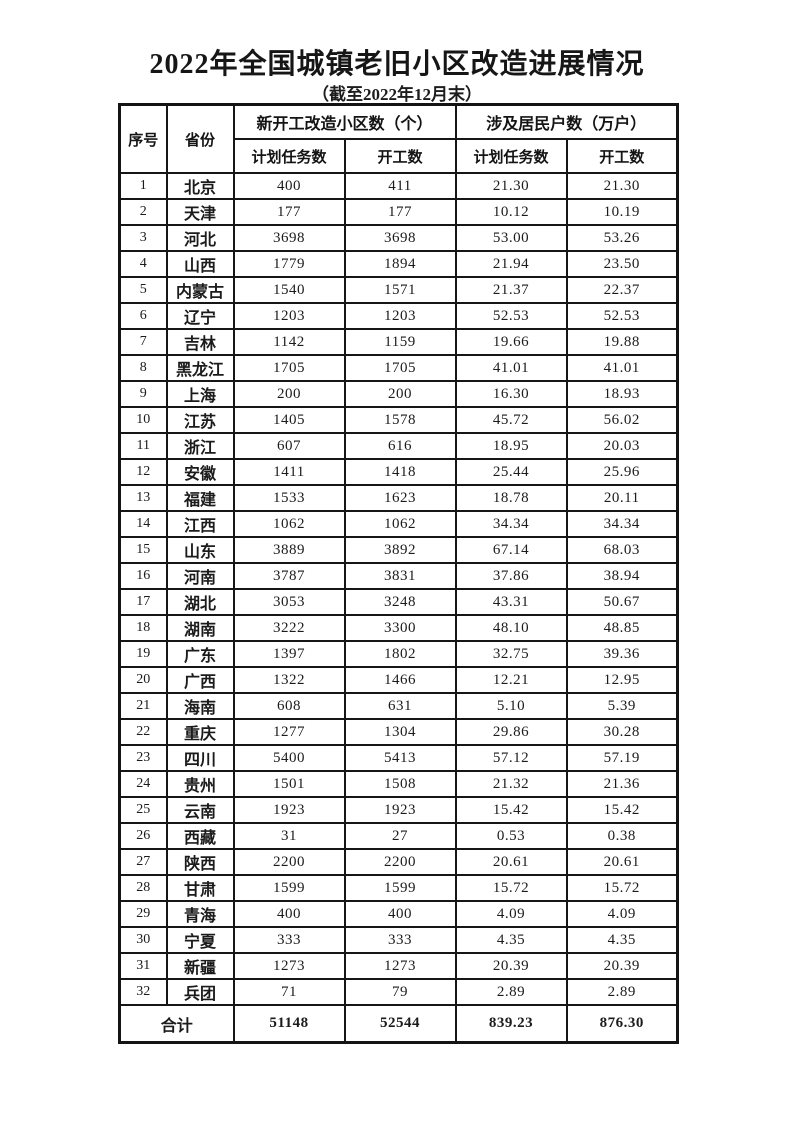 The width and height of the screenshot is (794, 1122). I want to click on province-cell: 新疆, so click(200, 966).